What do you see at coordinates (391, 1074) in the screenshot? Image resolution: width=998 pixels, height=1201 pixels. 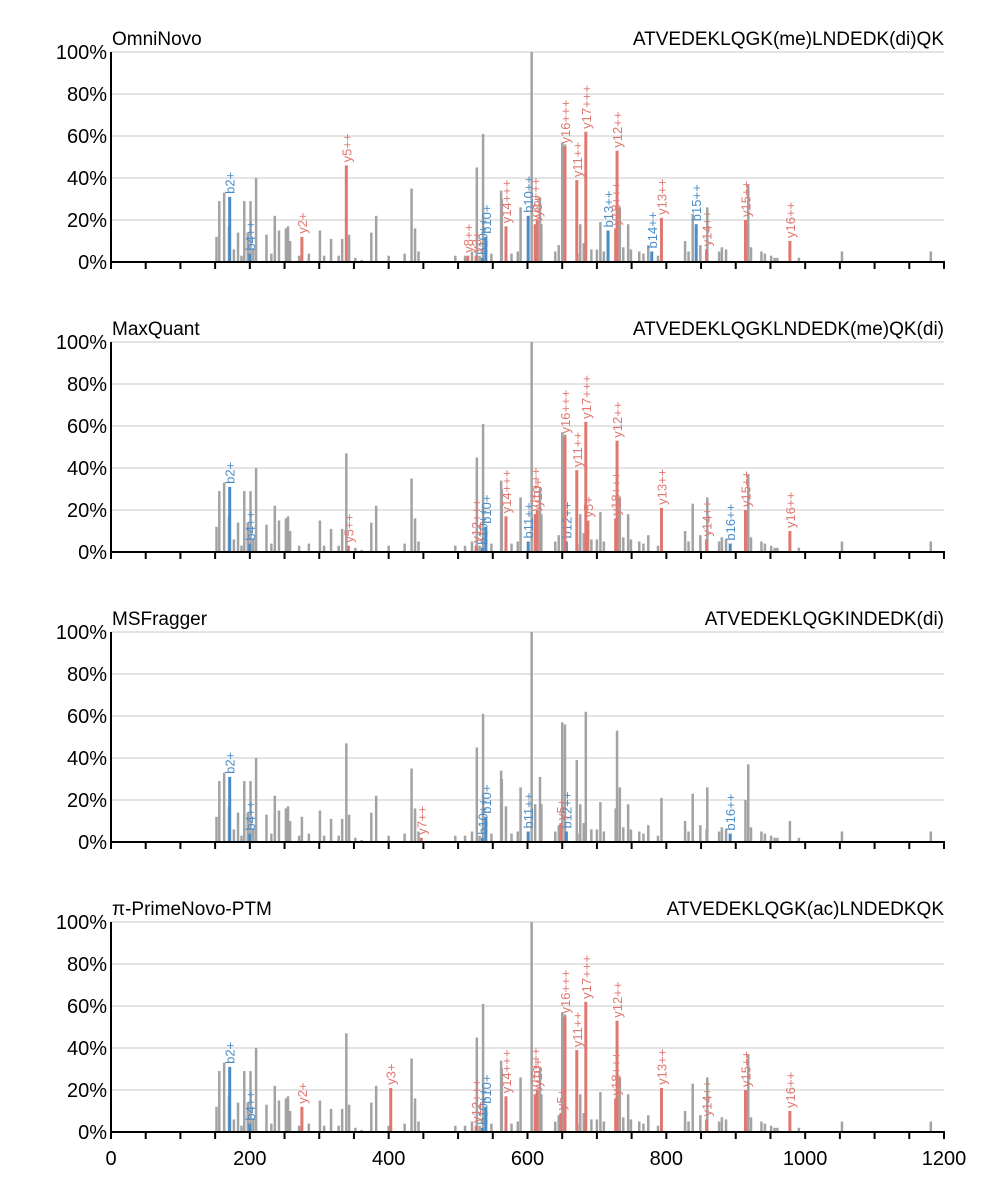 I see `y-ion-label: y3+` at bounding box center [391, 1074].